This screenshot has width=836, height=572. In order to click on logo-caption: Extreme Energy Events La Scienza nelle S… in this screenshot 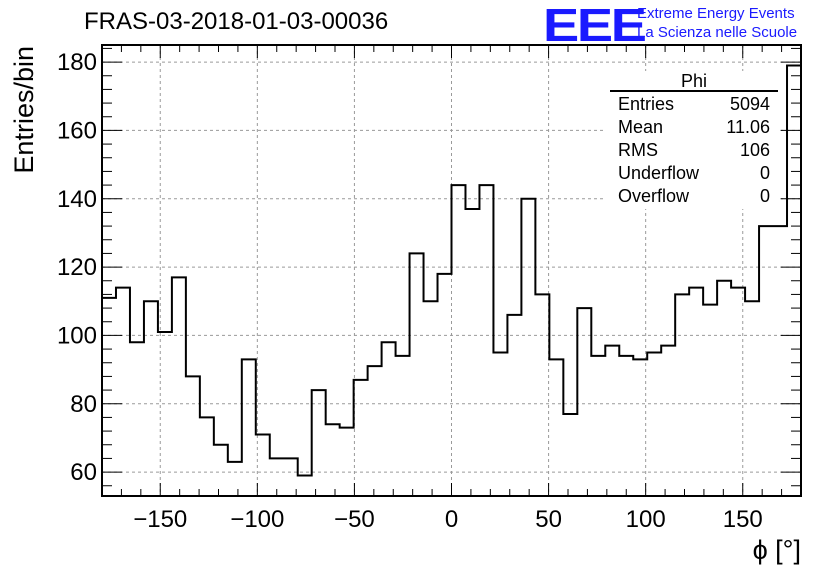, I will do `click(717, 23)`.